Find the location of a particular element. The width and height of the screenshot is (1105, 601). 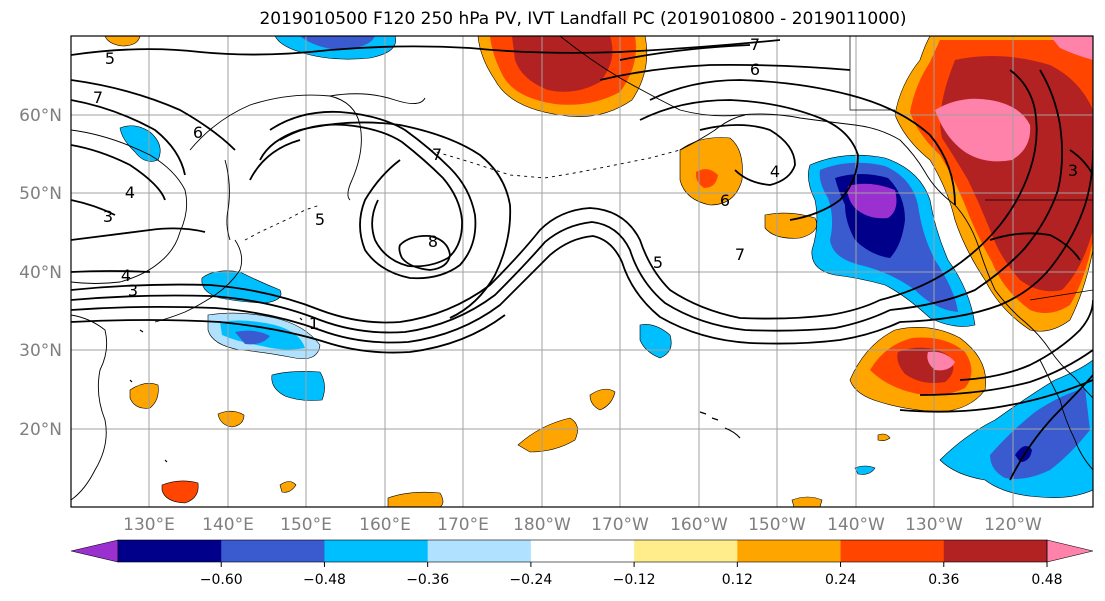

lon-label: 140°W is located at coordinates (856, 525).